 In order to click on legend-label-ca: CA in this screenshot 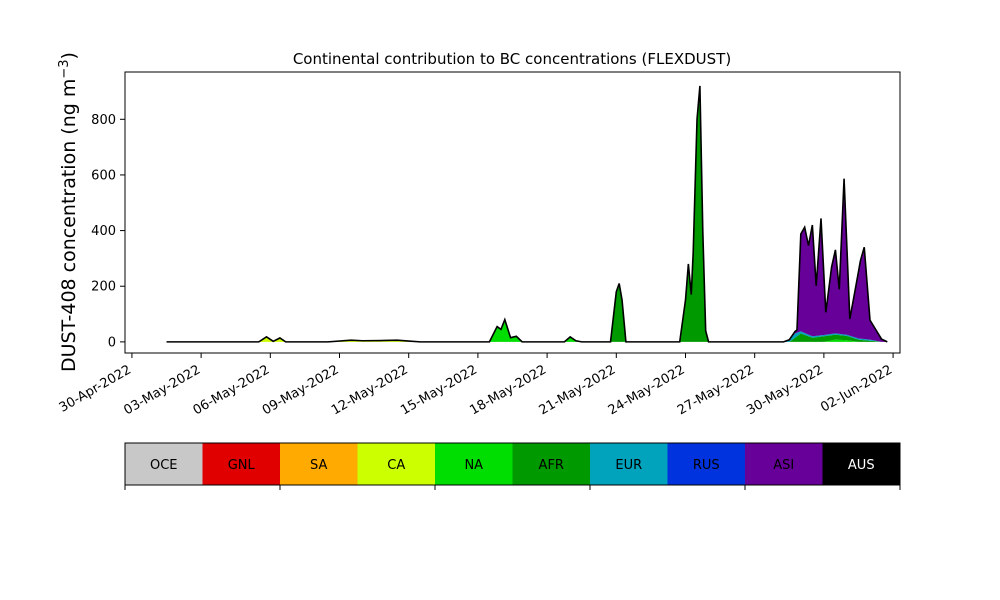, I will do `click(396, 465)`.